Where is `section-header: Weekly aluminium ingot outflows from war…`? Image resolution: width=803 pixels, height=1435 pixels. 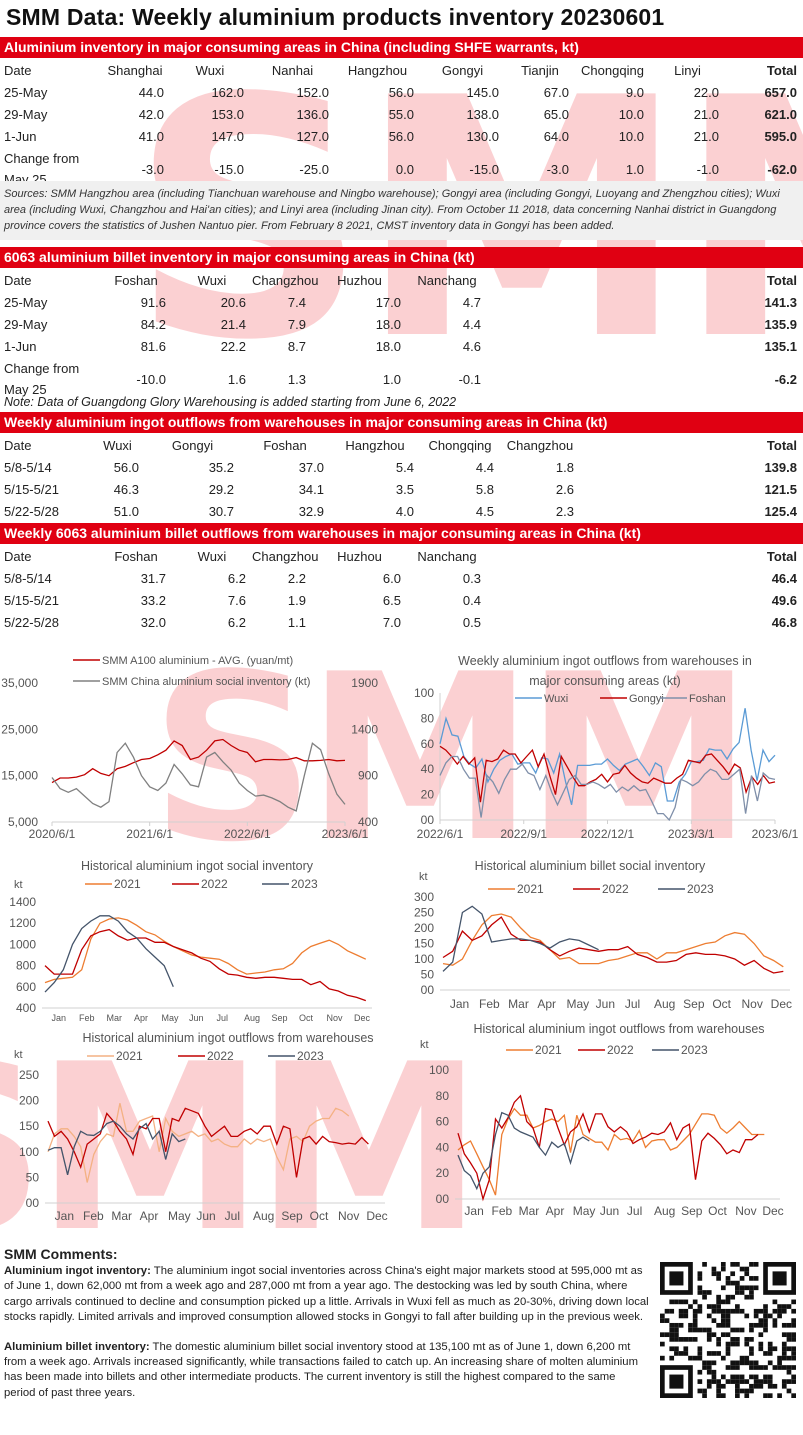 section-header: Weekly aluminium ingot outflows from war… is located at coordinates (401, 422).